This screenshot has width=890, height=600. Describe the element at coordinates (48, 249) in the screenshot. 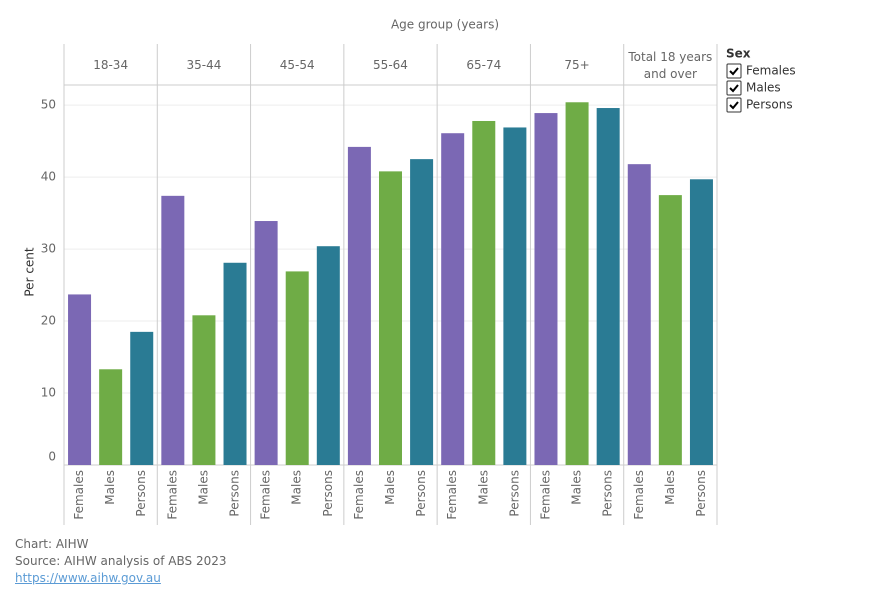

I see `y-tick-label: 30` at that location.